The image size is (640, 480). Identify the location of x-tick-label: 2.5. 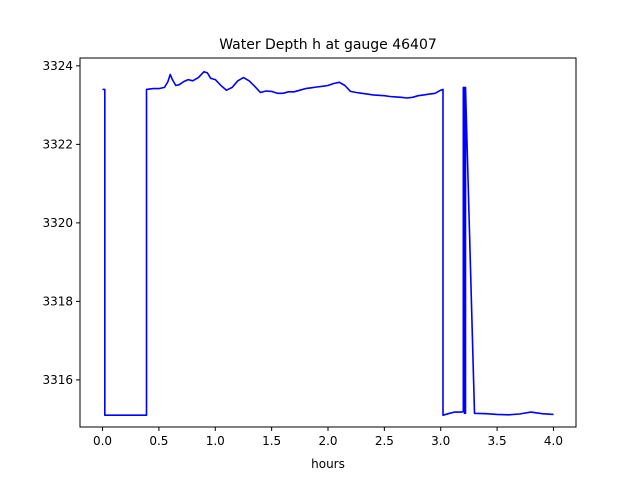
(384, 441).